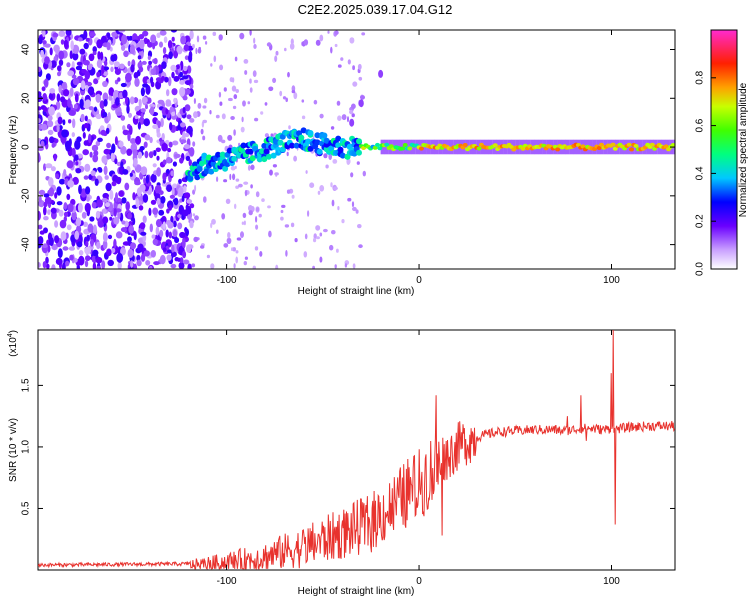 This screenshot has height=600, width=750. What do you see at coordinates (13, 343) in the screenshot?
I see `snr-scale-label: (x104)` at bounding box center [13, 343].